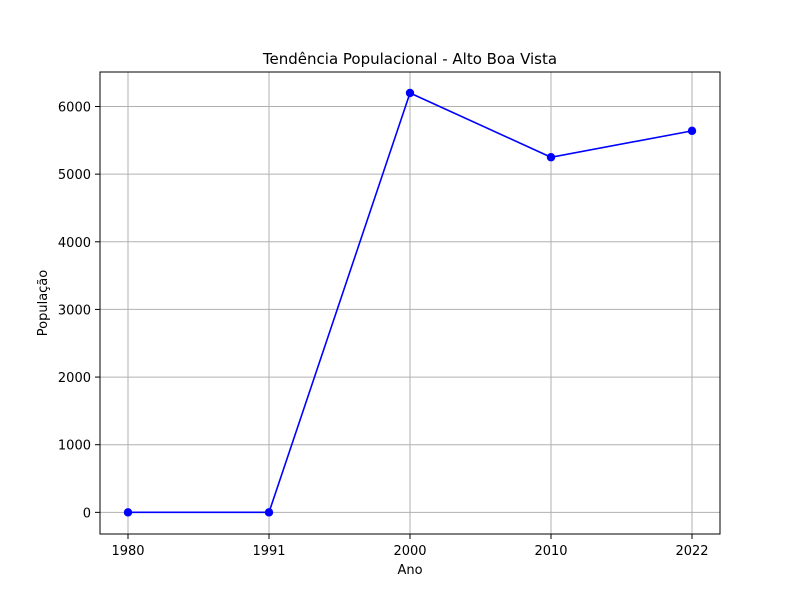 This screenshot has height=600, width=800. Describe the element at coordinates (74, 446) in the screenshot. I see `y-tick-label: 1000` at that location.